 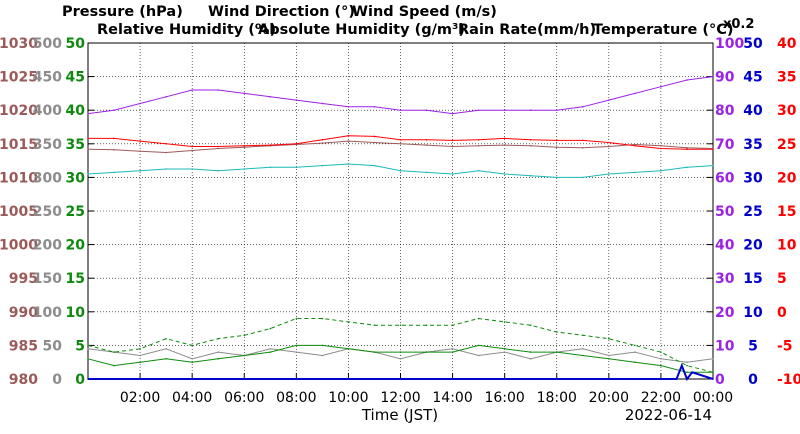 What do you see at coordinates (725, 178) in the screenshot?
I see `relative_humidity-tick-label: 60` at bounding box center [725, 178].